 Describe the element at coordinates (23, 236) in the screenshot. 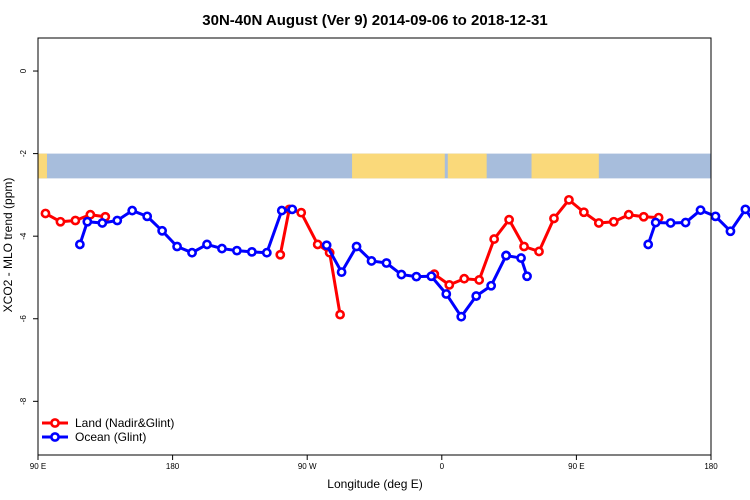

I see `y-tick-label: -4` at that location.